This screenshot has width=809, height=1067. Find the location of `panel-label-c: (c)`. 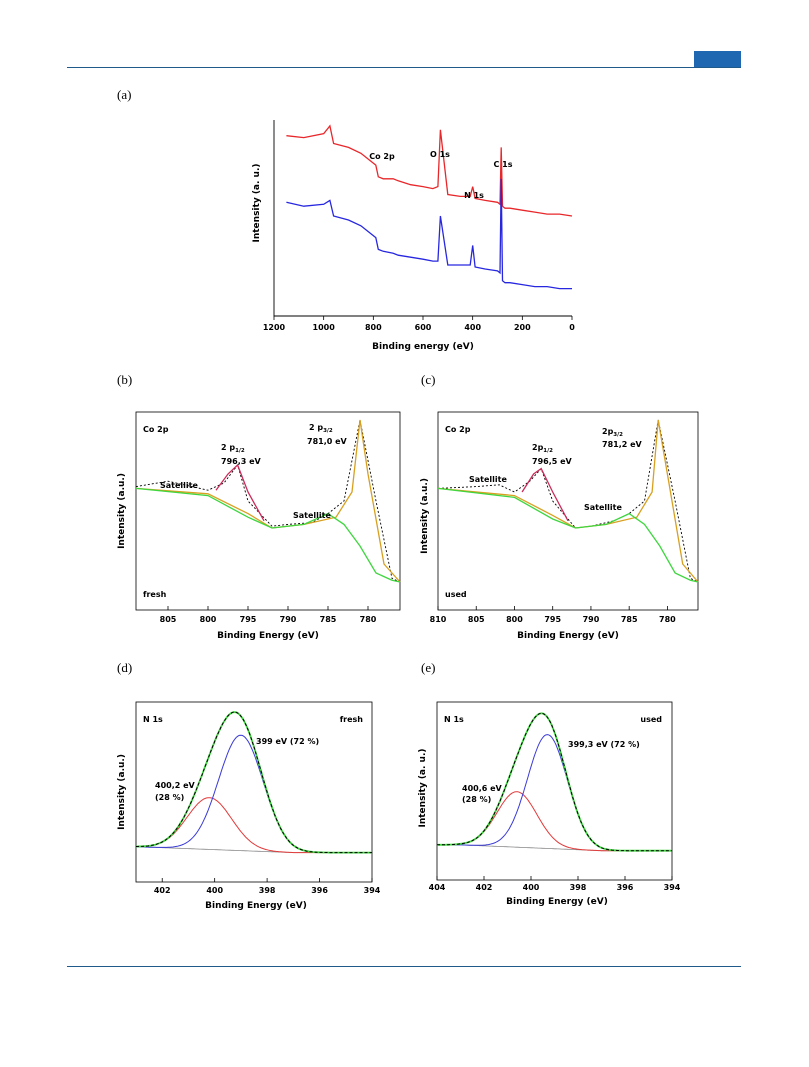

panel-label-c: (c) is located at coordinates (428, 379).